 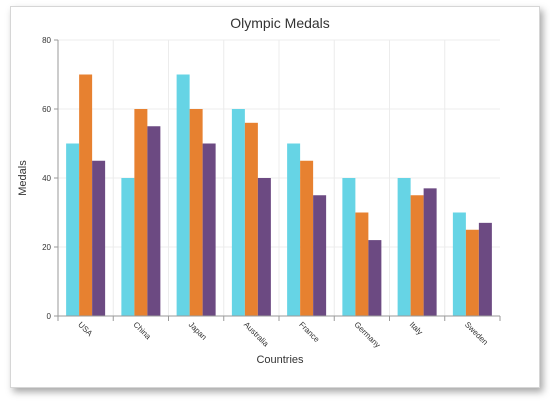 I want to click on y-tick-label: 60, so click(x=46, y=109).